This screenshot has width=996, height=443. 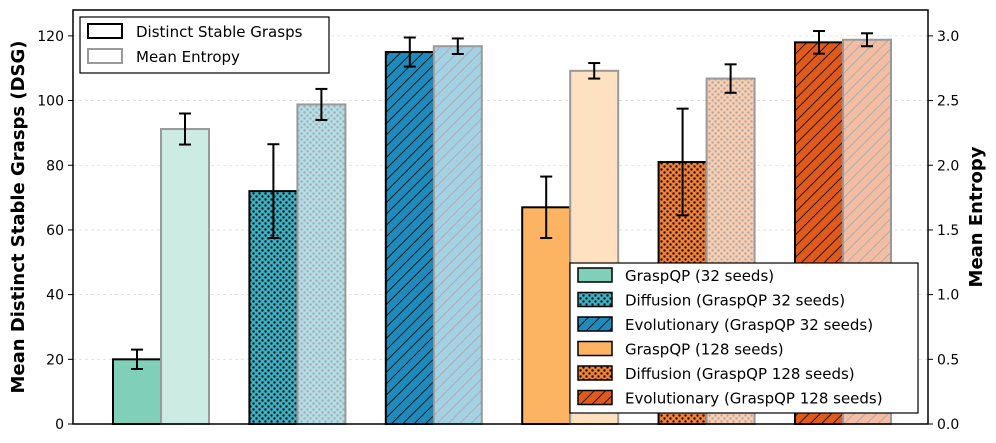 I want to click on y-tick-label: 80, so click(x=55, y=166).